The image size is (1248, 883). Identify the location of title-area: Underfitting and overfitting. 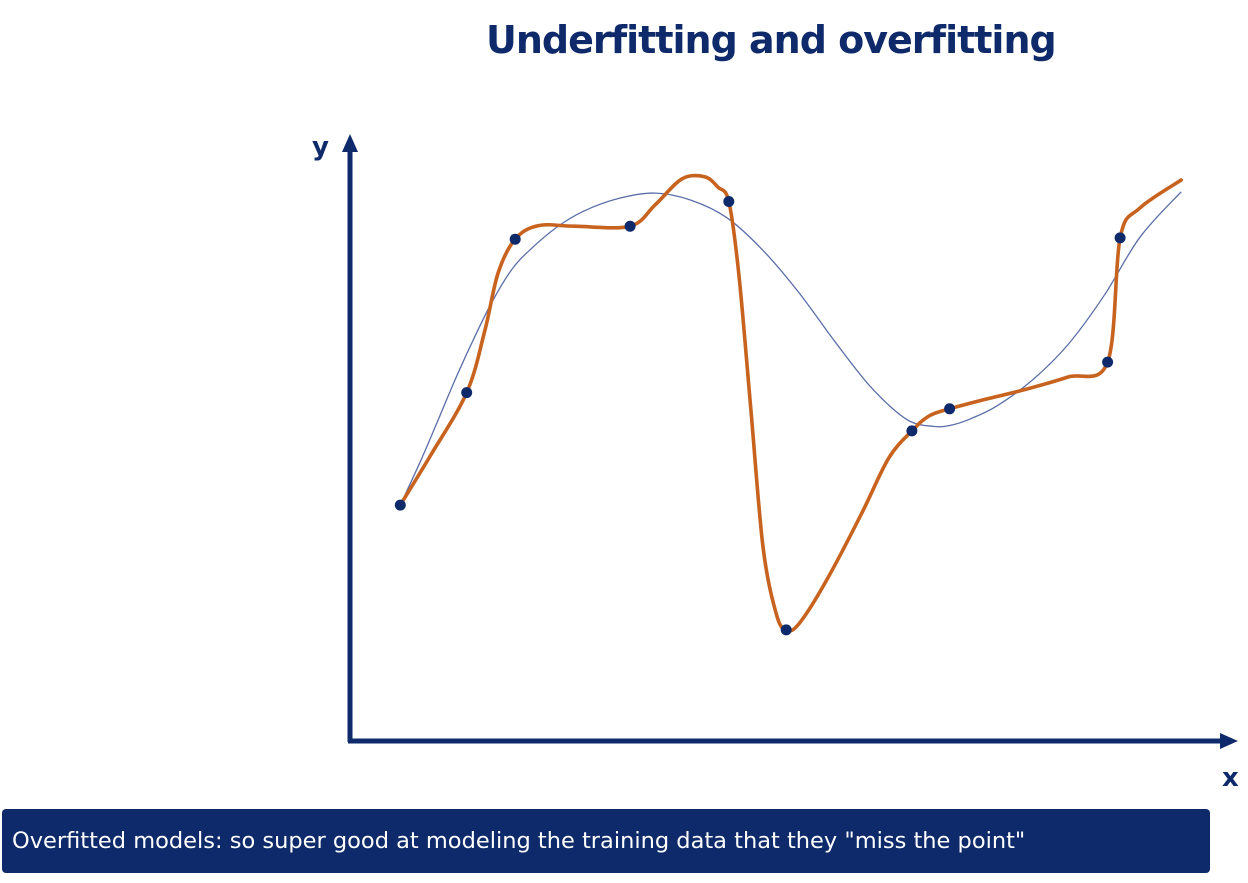
(624, 46).